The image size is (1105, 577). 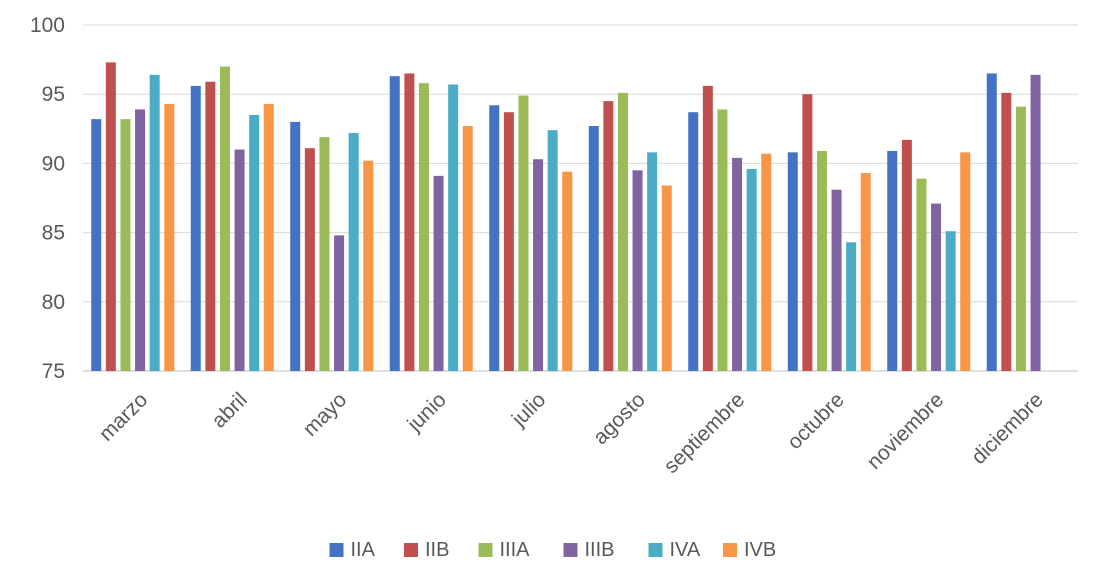 I want to click on legend-item: IIIB, so click(x=589, y=550).